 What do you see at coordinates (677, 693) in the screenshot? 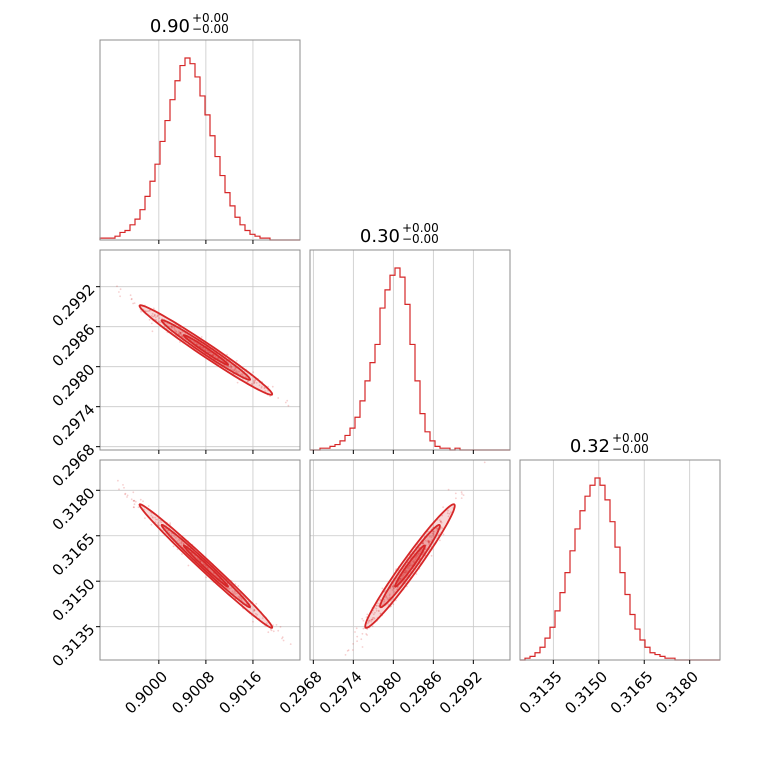
I see `x-tick-label: 0.3180` at bounding box center [677, 693].